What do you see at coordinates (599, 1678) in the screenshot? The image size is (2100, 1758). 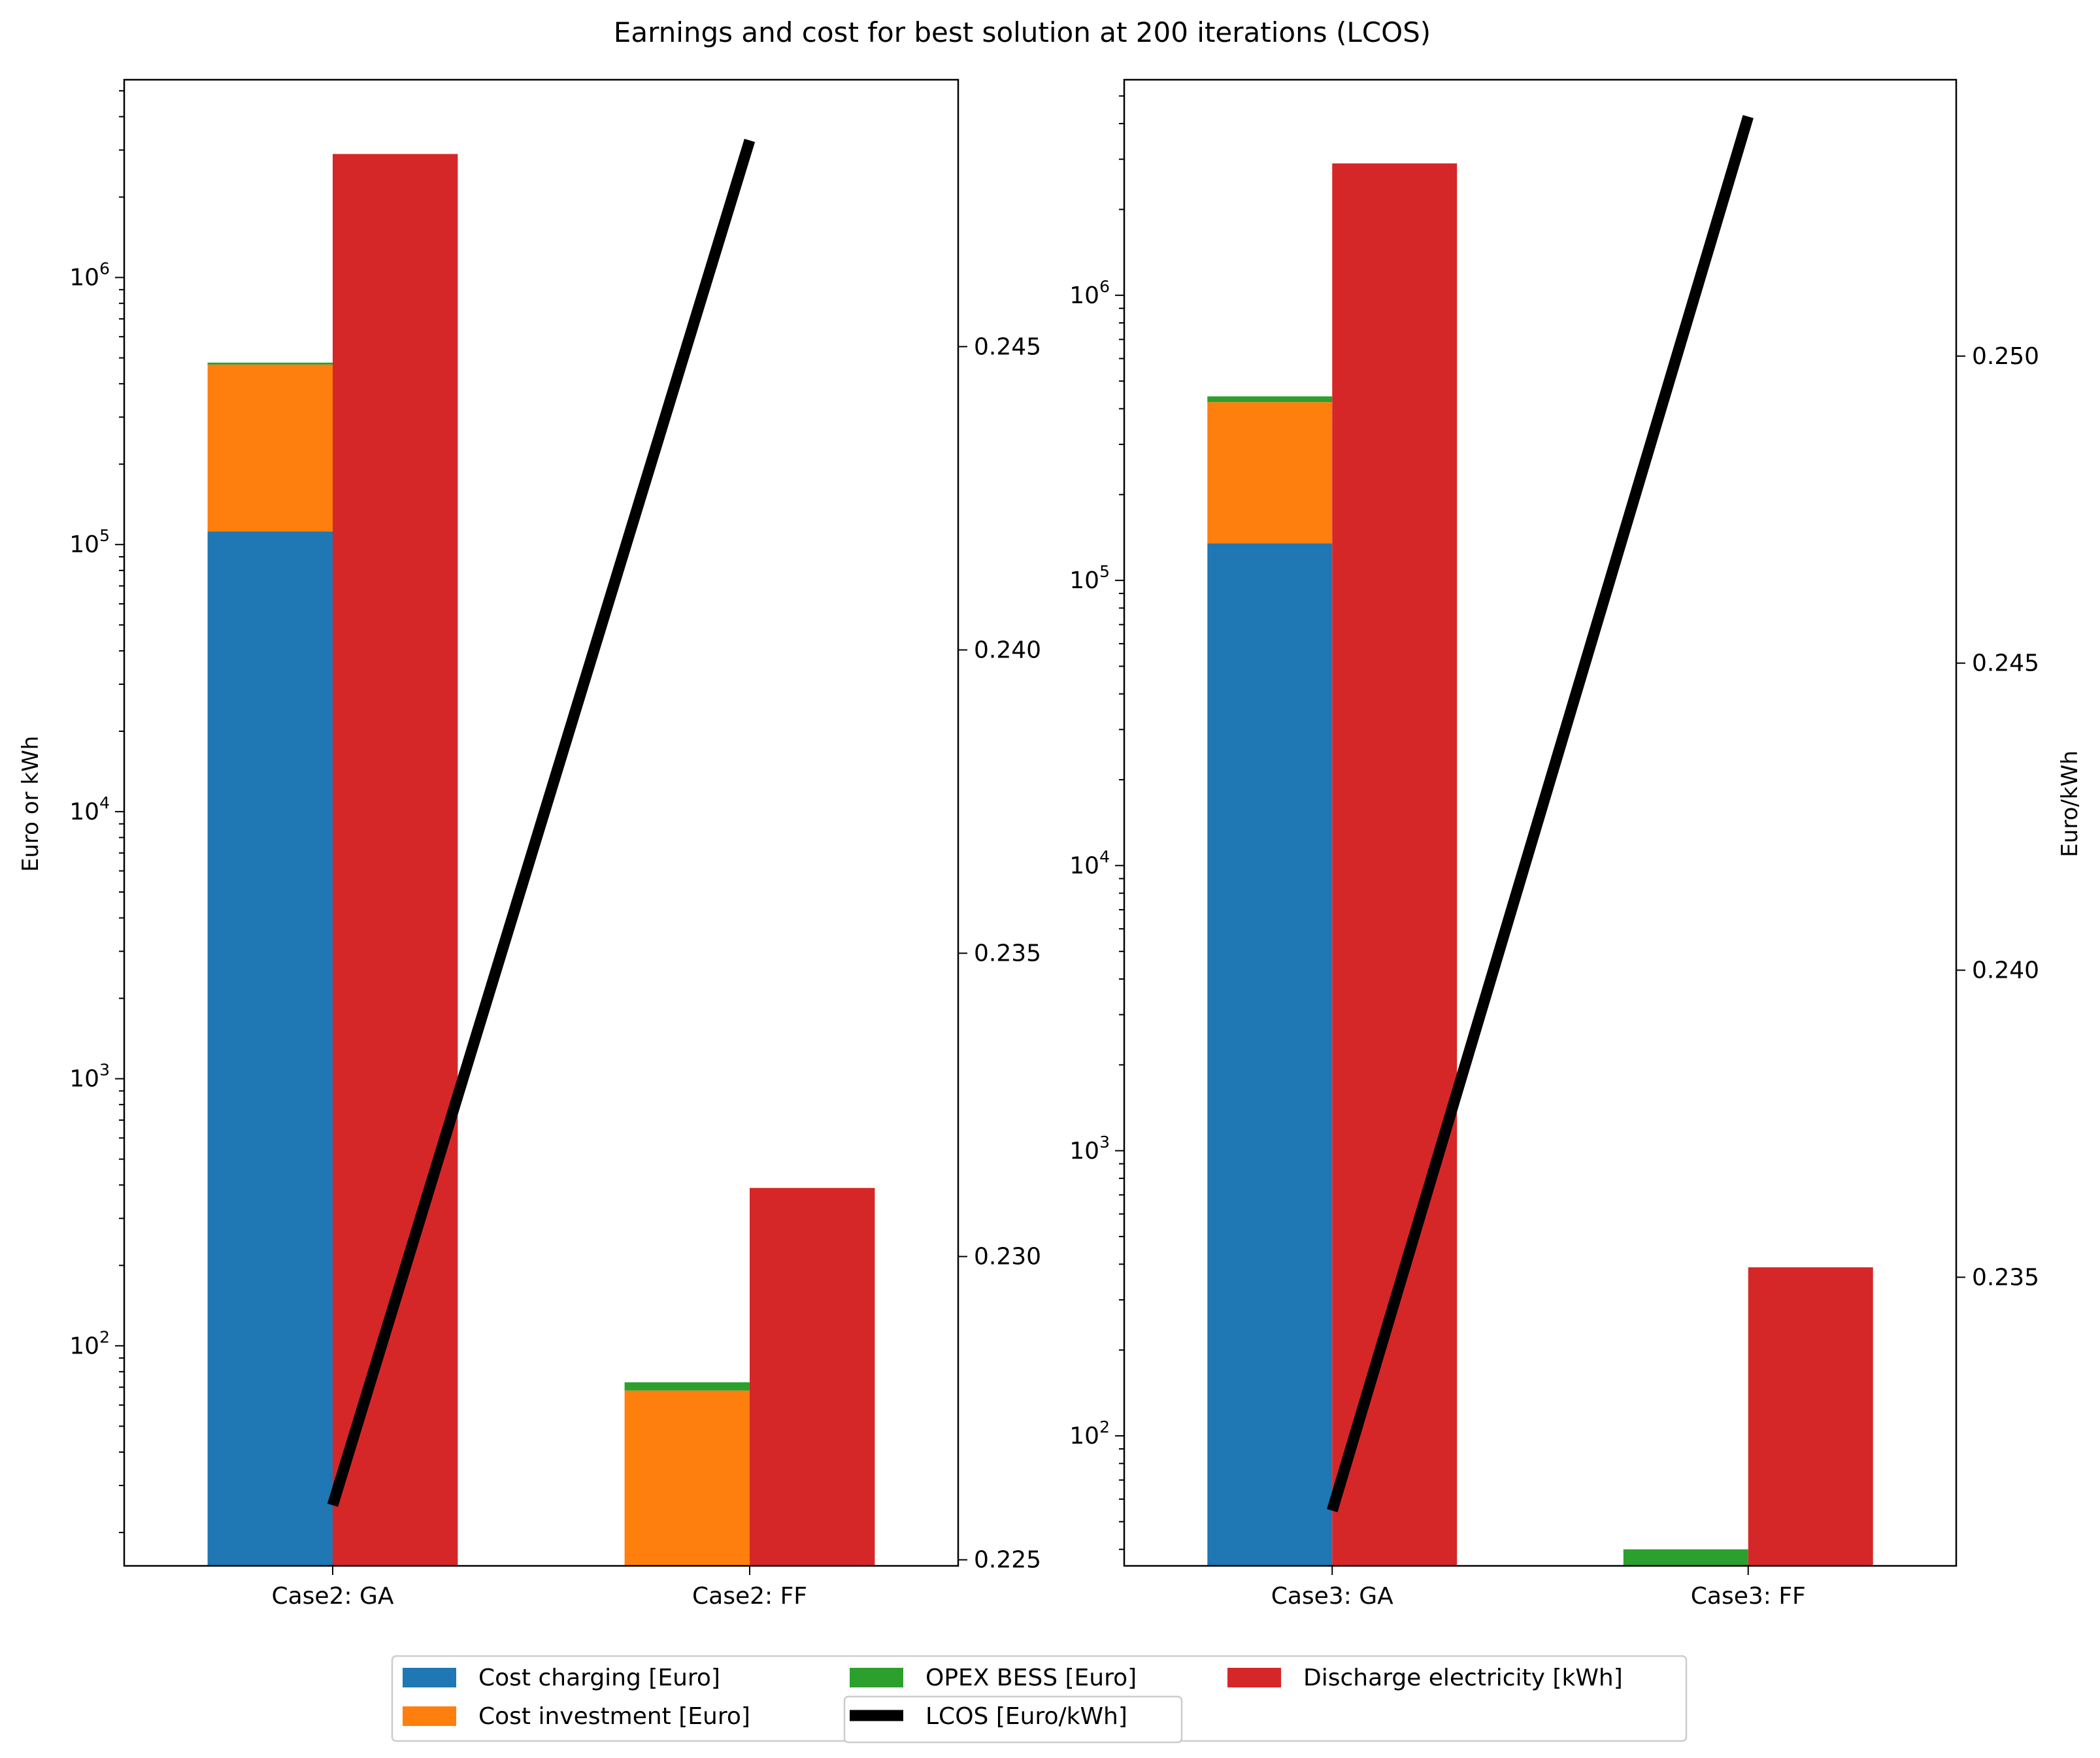 I see `legend-label-cost-charging-euro: Cost charging [Euro]` at bounding box center [599, 1678].